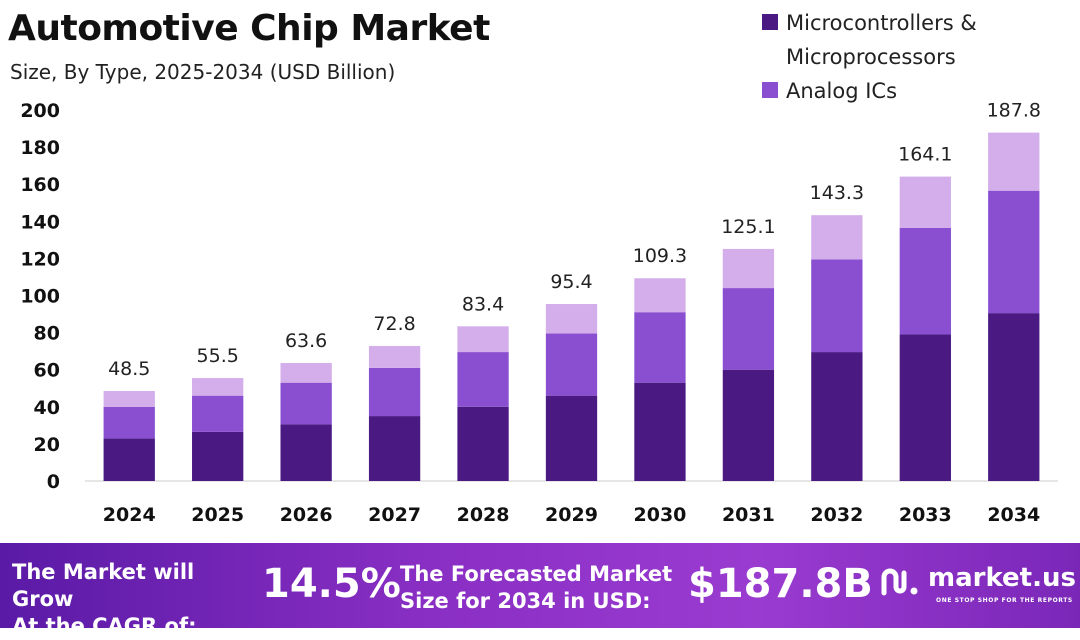  What do you see at coordinates (249, 28) in the screenshot?
I see `chart-title: Automotive Chip Market` at bounding box center [249, 28].